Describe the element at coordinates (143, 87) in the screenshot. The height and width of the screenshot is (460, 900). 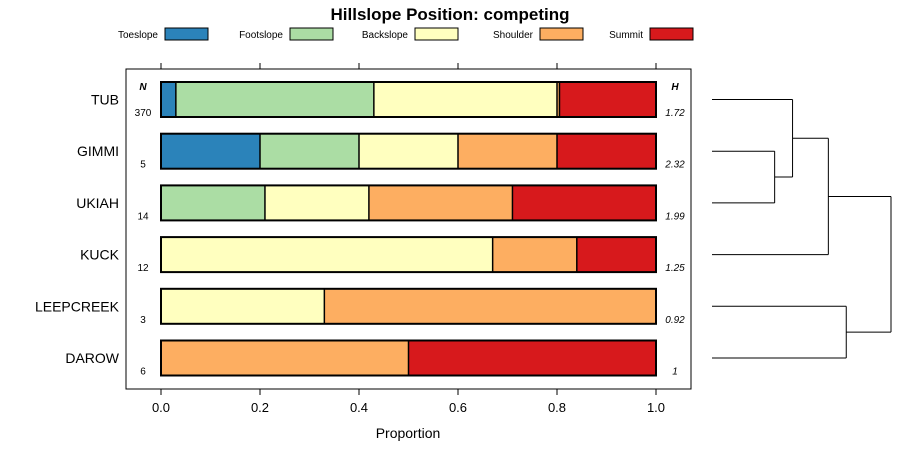
I see `n-header: N` at that location.